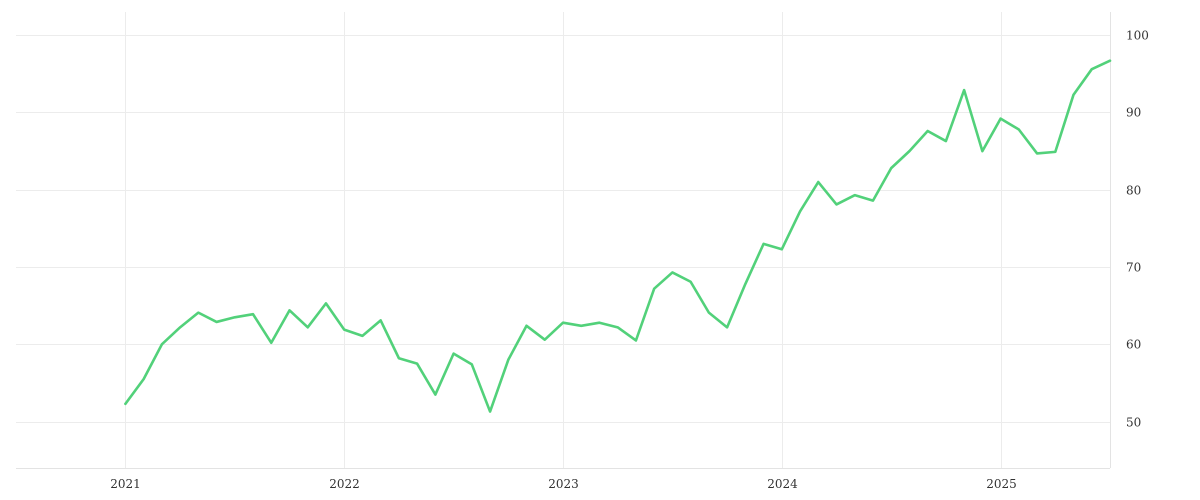 The width and height of the screenshot is (1200, 500). What do you see at coordinates (1133, 345) in the screenshot?
I see `y-tick-label: 60` at bounding box center [1133, 345].